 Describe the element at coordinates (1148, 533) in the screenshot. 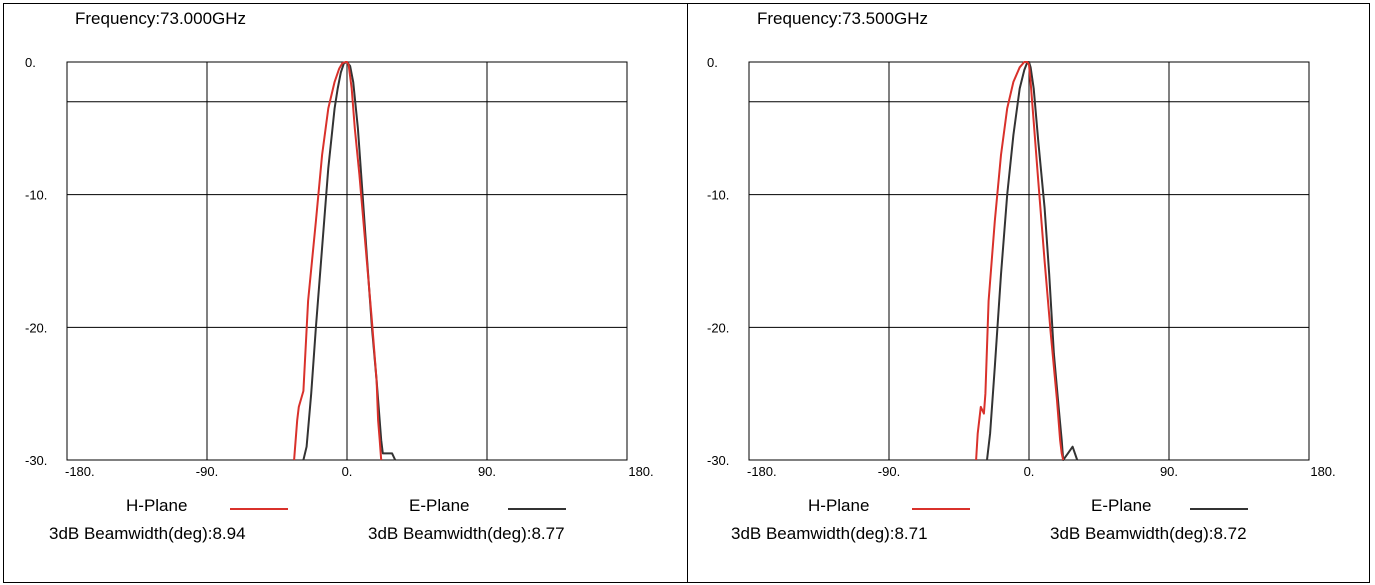

I see `e-plane-beamwidth: 3dB Beamwidth(deg):8.72` at that location.